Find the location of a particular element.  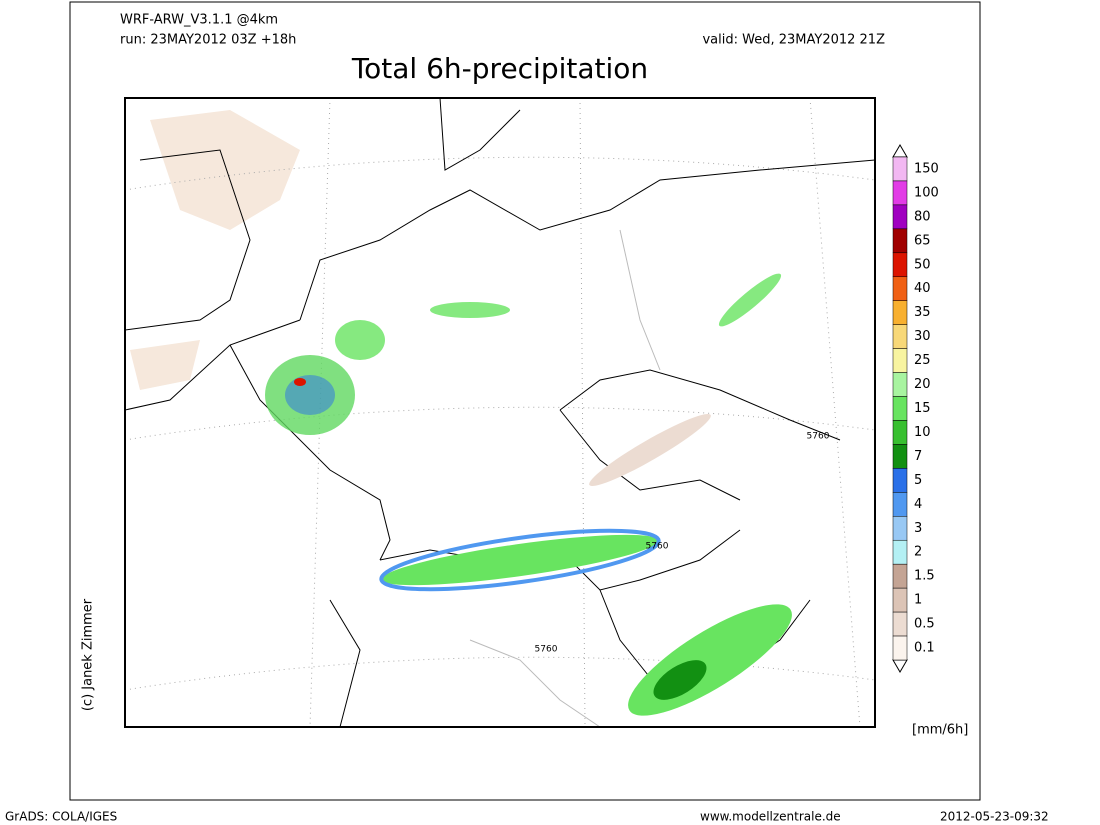

colorbar-label: 7 is located at coordinates (918, 456).